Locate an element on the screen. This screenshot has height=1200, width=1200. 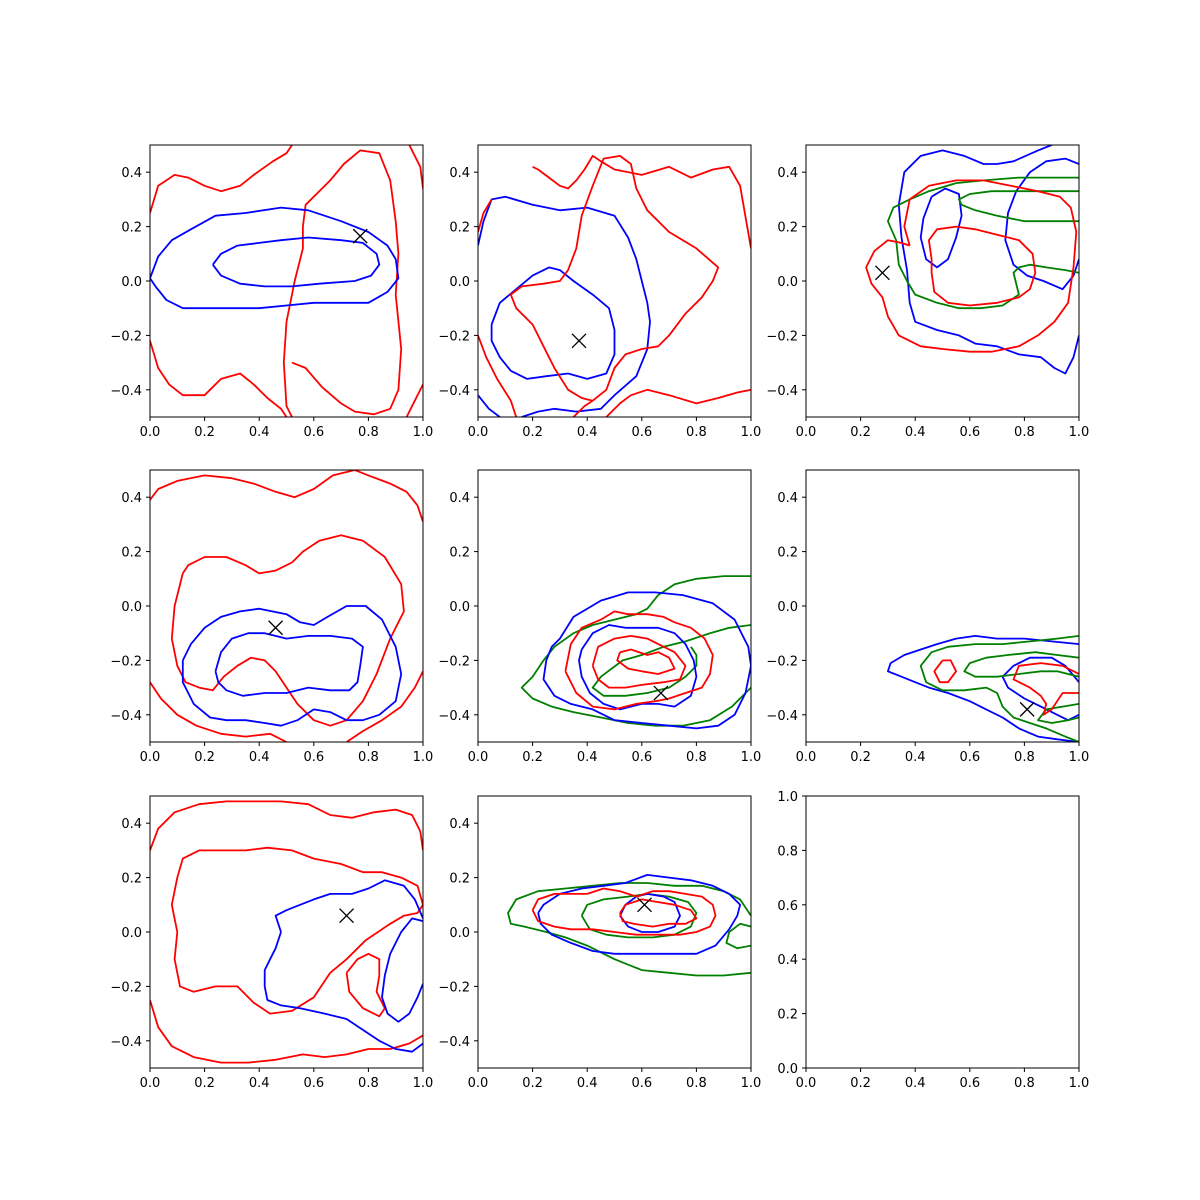
subplot-8: 0.0 0.2 0.4 0.6 0.8 1.0 0.4 0.2 0.0 −0.2 −0.4 is located at coordinates (600, 943).